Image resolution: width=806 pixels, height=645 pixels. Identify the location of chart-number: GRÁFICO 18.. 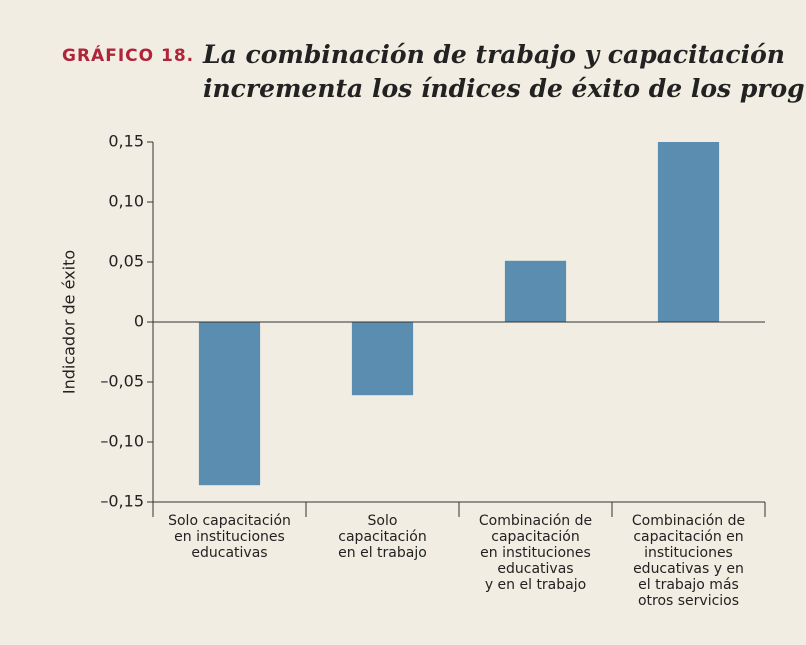
(128, 55).